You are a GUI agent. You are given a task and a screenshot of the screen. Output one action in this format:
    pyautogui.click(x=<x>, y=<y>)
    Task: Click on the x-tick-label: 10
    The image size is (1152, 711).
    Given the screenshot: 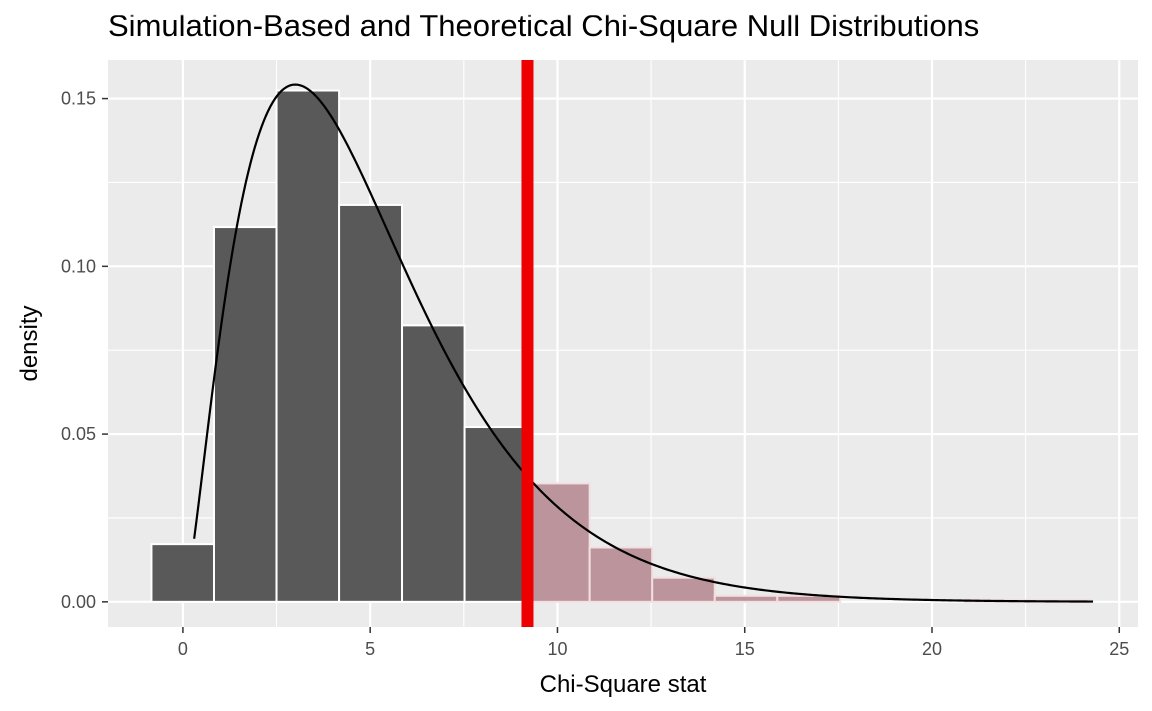 What is the action you would take?
    pyautogui.click(x=557, y=649)
    